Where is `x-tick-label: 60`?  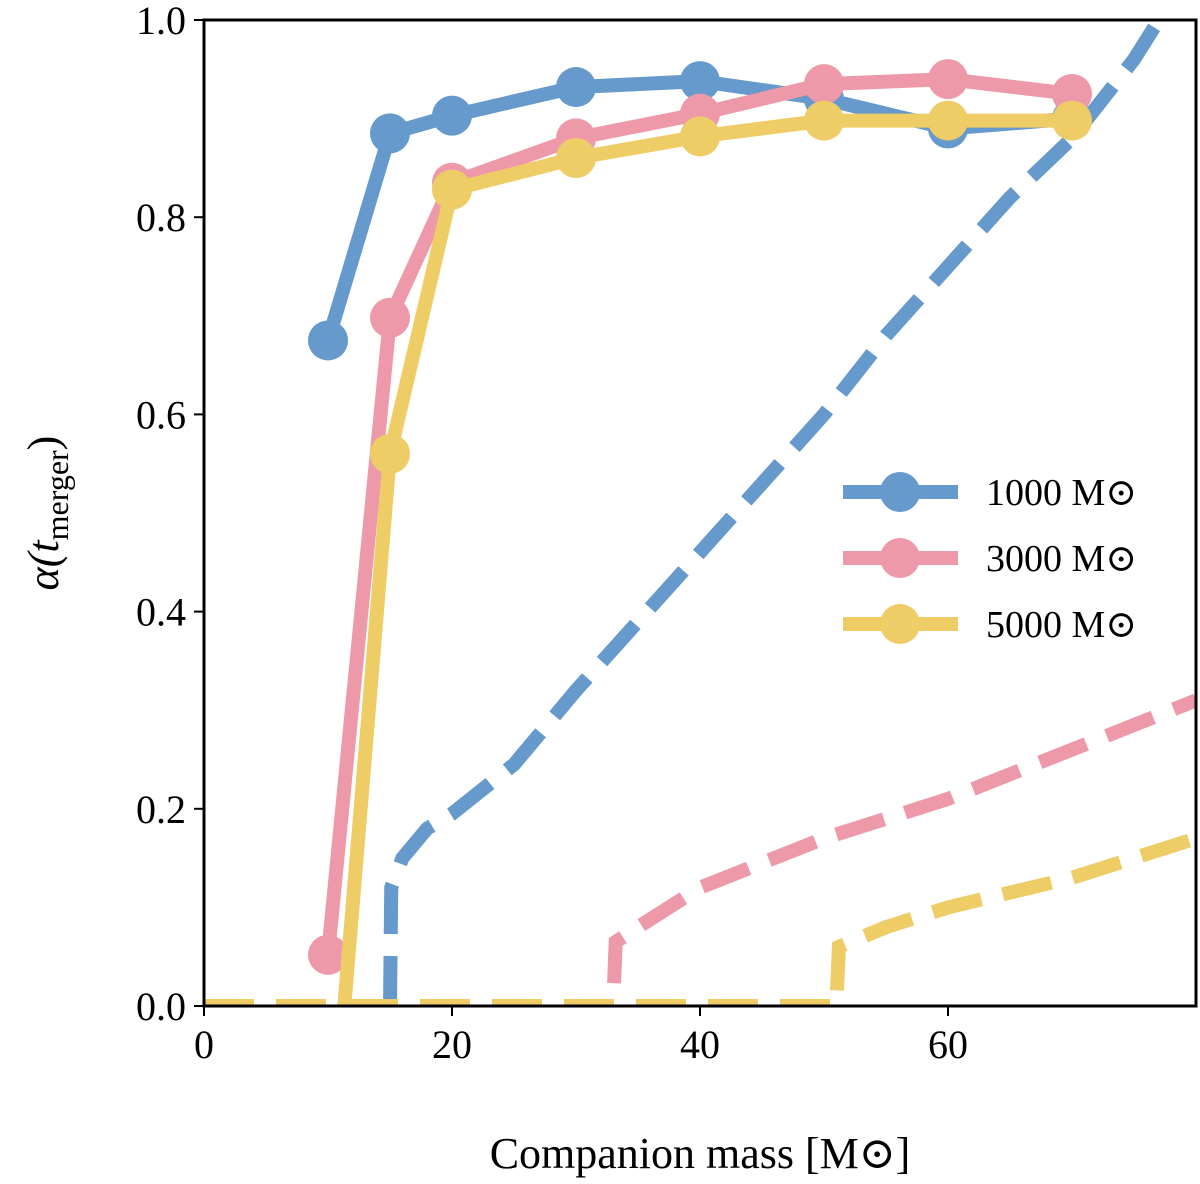
x-tick-label: 60 is located at coordinates (948, 1044).